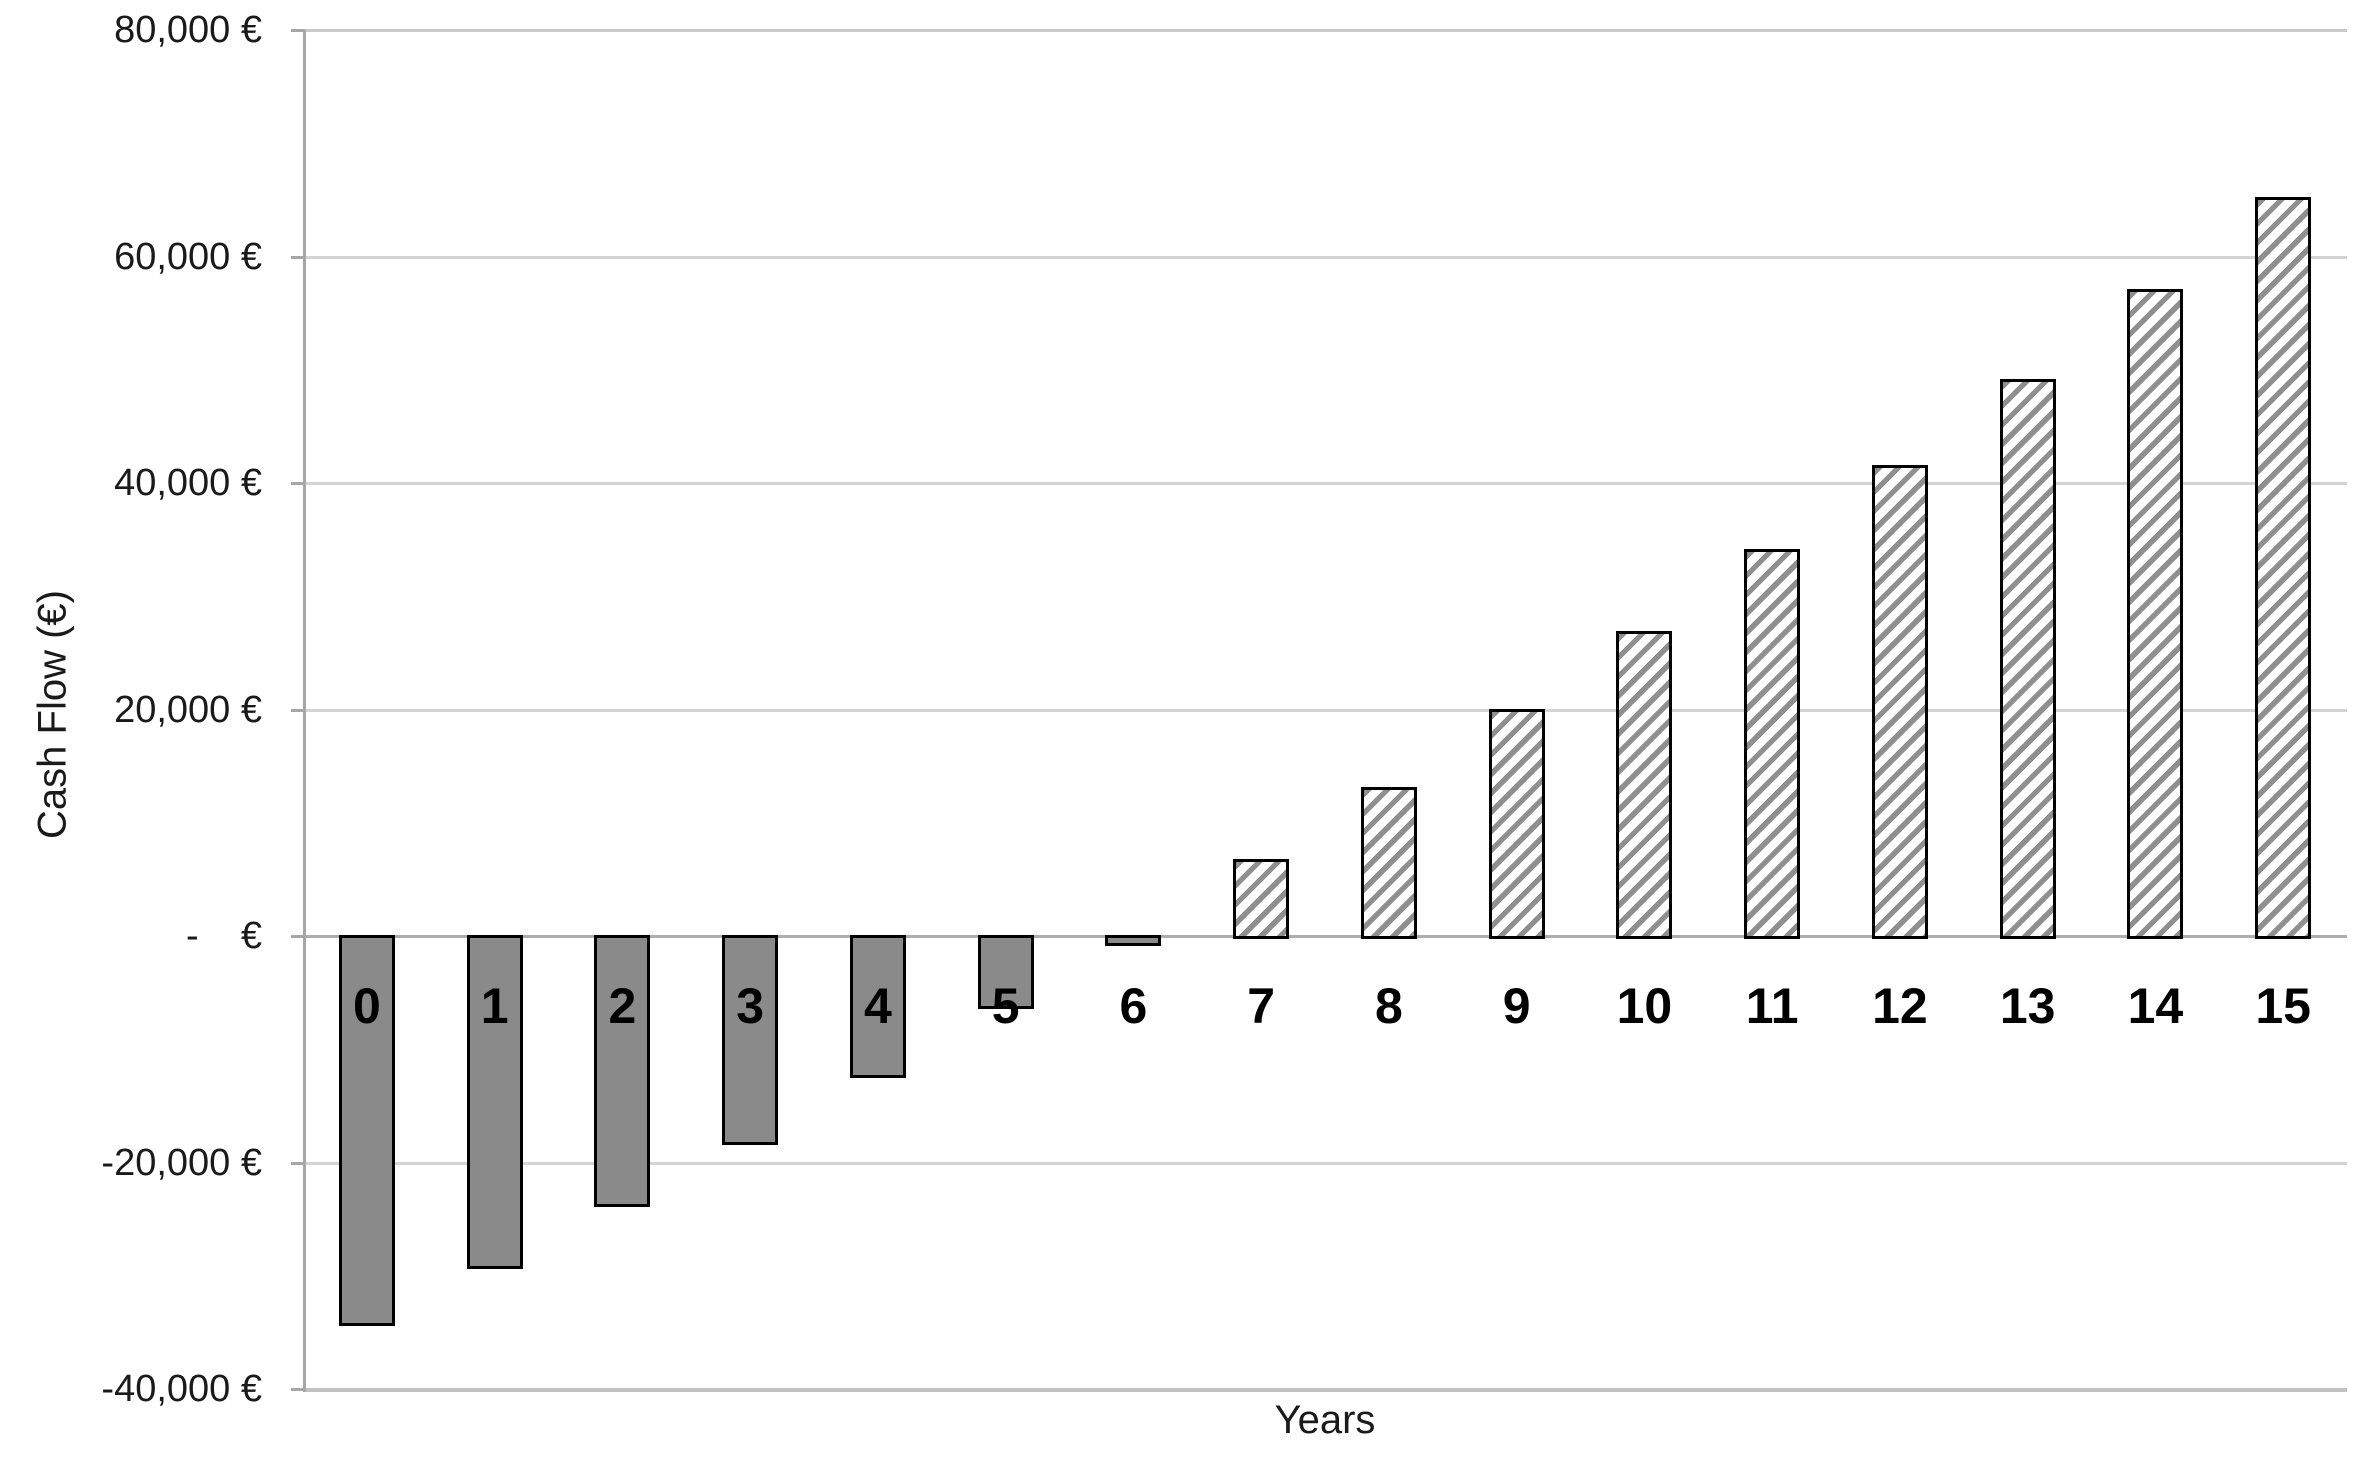 The width and height of the screenshot is (2364, 1459). What do you see at coordinates (1388, 1006) in the screenshot?
I see `x-tick-label-8: 8` at bounding box center [1388, 1006].